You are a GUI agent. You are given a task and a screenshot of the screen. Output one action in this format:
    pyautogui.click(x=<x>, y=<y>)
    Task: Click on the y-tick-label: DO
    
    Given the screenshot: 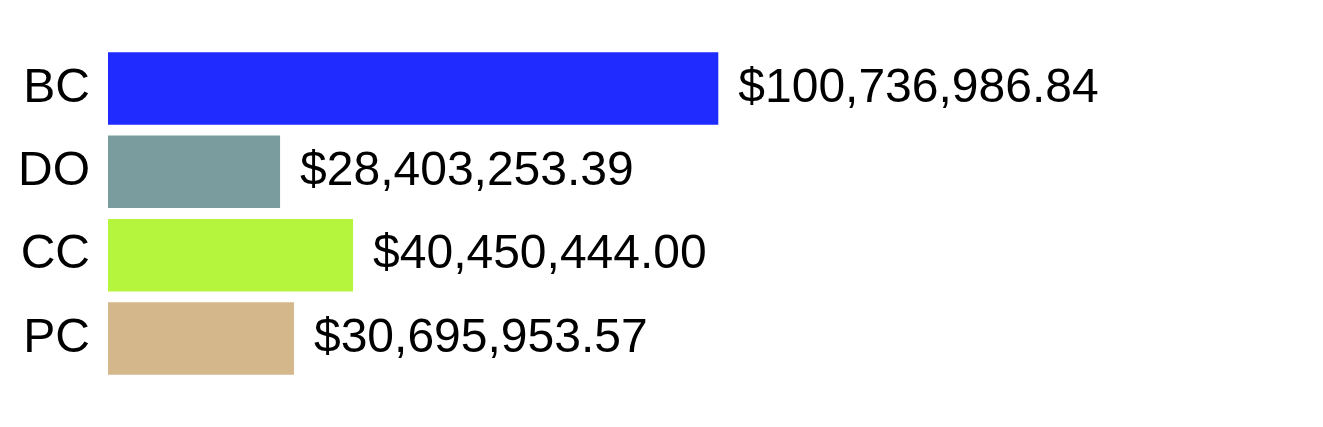 What is the action you would take?
    pyautogui.click(x=54, y=169)
    